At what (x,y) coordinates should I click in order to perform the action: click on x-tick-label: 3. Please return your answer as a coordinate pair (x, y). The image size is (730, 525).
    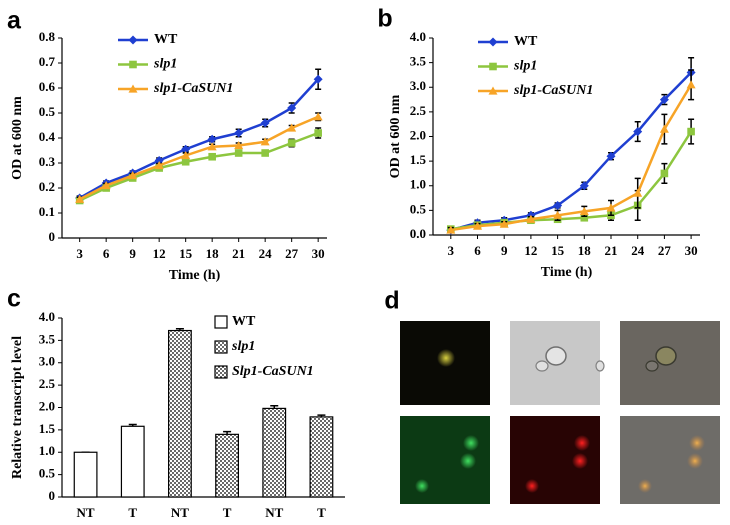
    Looking at the image, I should click on (79, 253).